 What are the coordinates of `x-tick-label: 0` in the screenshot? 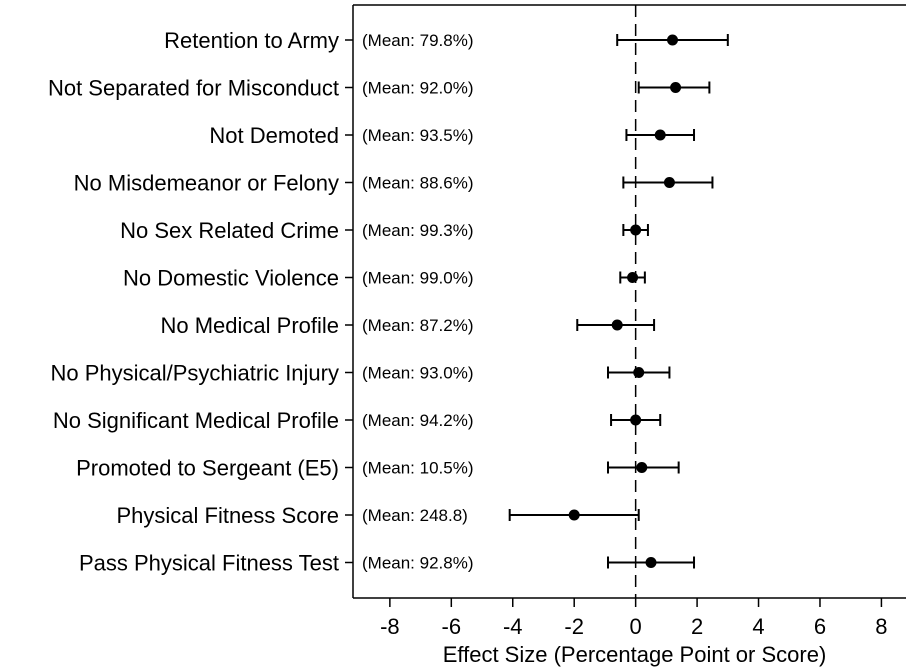 It's located at (636, 626).